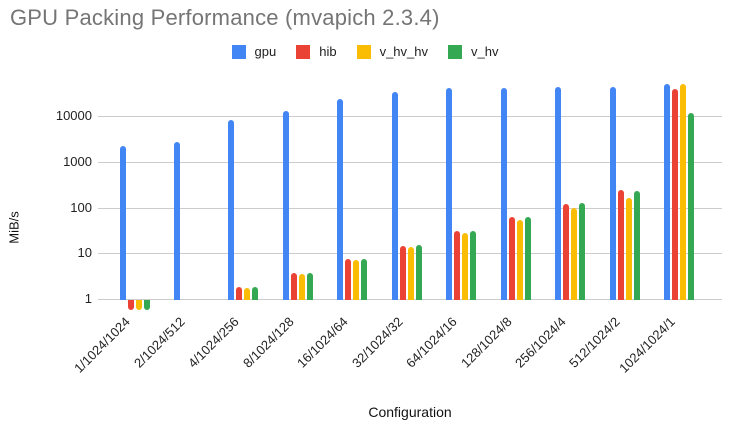 The image size is (730, 430). I want to click on x-tick-label: 16/1024/64, so click(322, 342).